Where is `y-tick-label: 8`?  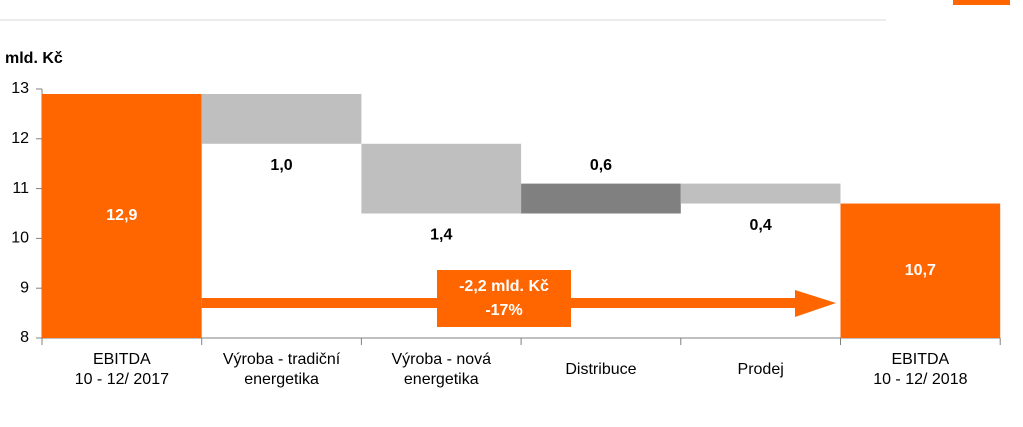 y-tick-label: 8 is located at coordinates (24, 337).